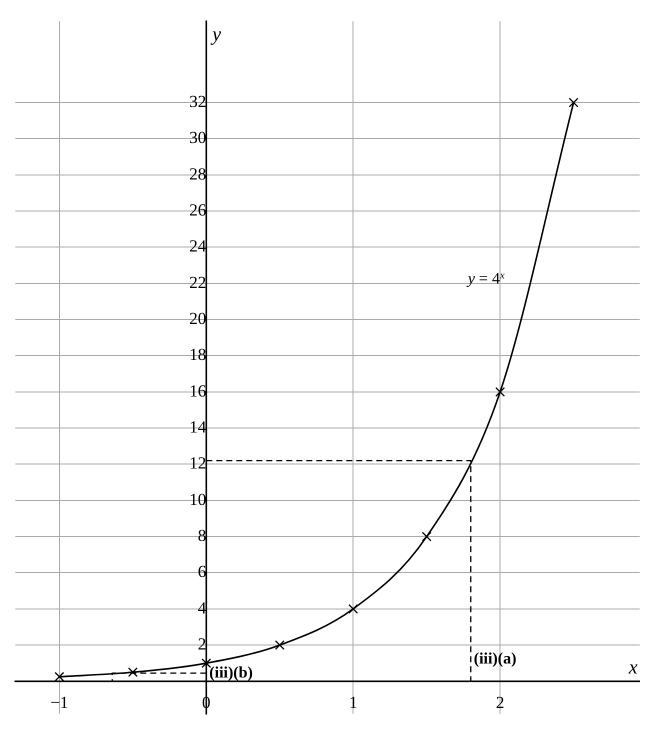  What do you see at coordinates (197, 499) in the screenshot?
I see `y-tick-label: 10` at bounding box center [197, 499].